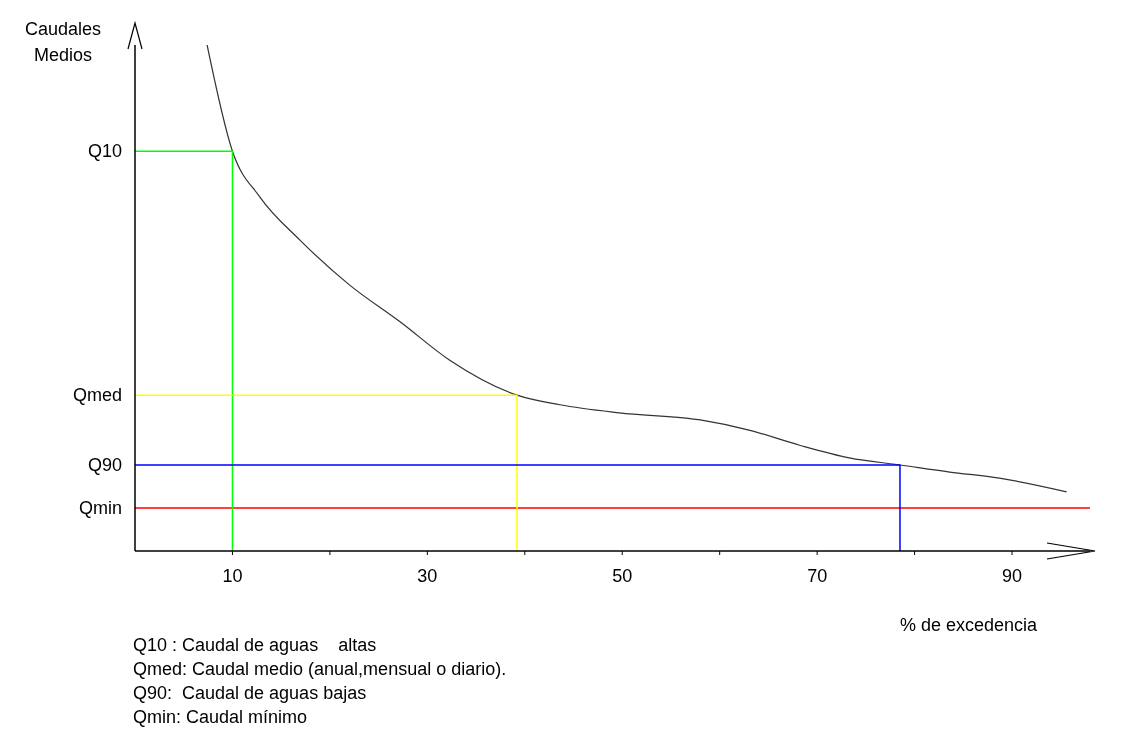 This screenshot has height=742, width=1126. I want to click on x-tick-label: 10, so click(232, 575).